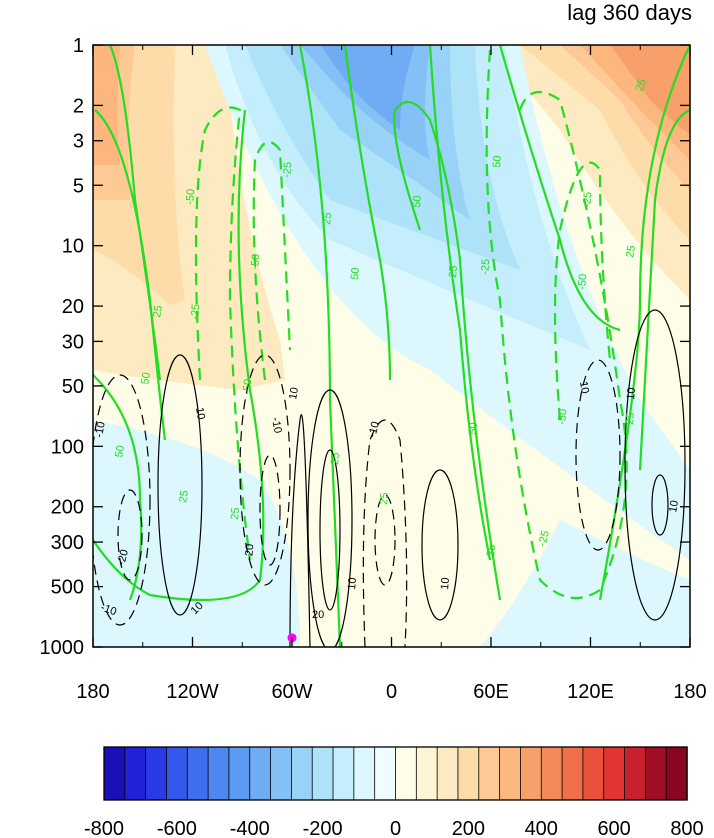  What do you see at coordinates (584, 387) in the screenshot?
I see `contour-label-10-f: 10` at bounding box center [584, 387].